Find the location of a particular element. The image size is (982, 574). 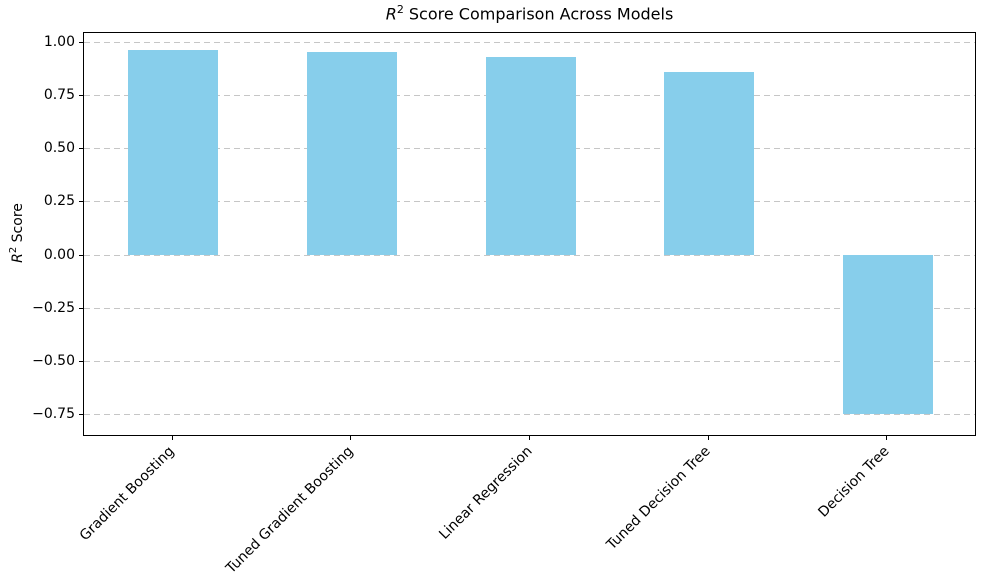

y-tick-label: 0.00 is located at coordinates (59, 254).